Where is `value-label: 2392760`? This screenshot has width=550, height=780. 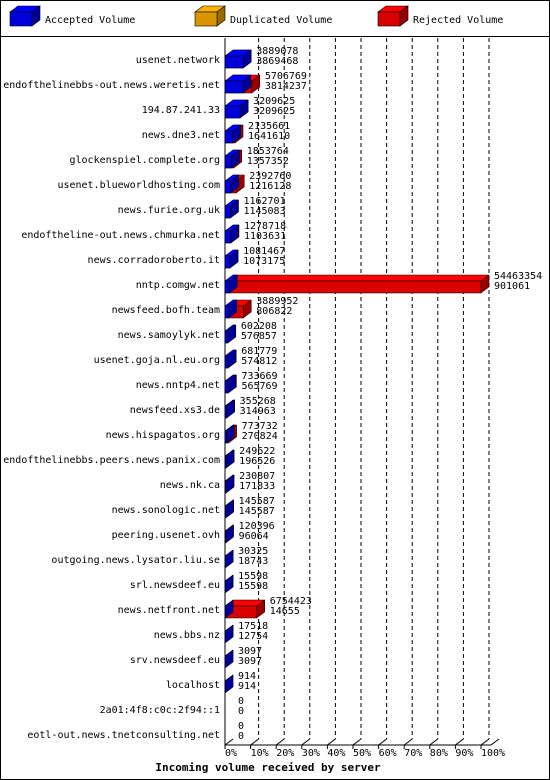 value-label: 2392760 is located at coordinates (270, 176).